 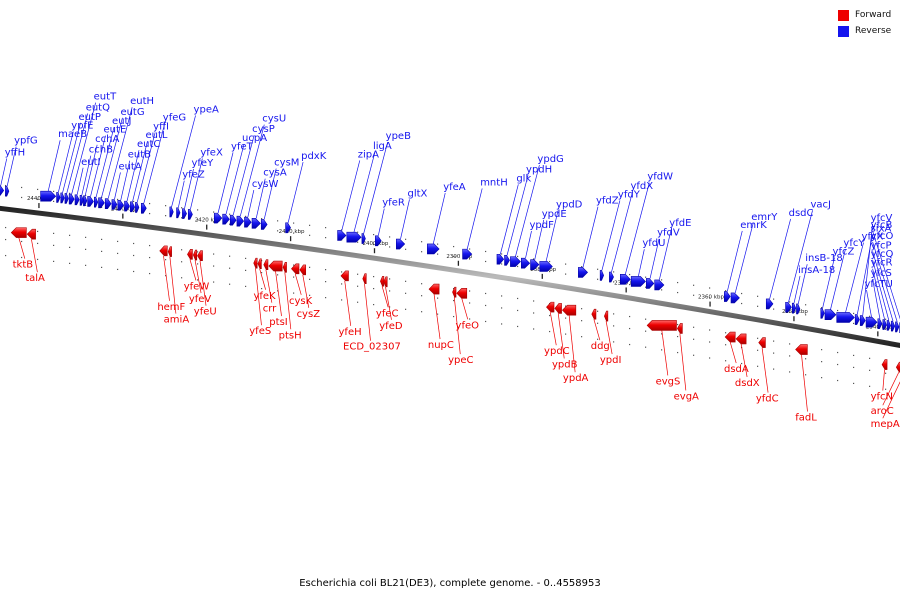 I want to click on gene-label: ECD_02307, so click(x=372, y=347).